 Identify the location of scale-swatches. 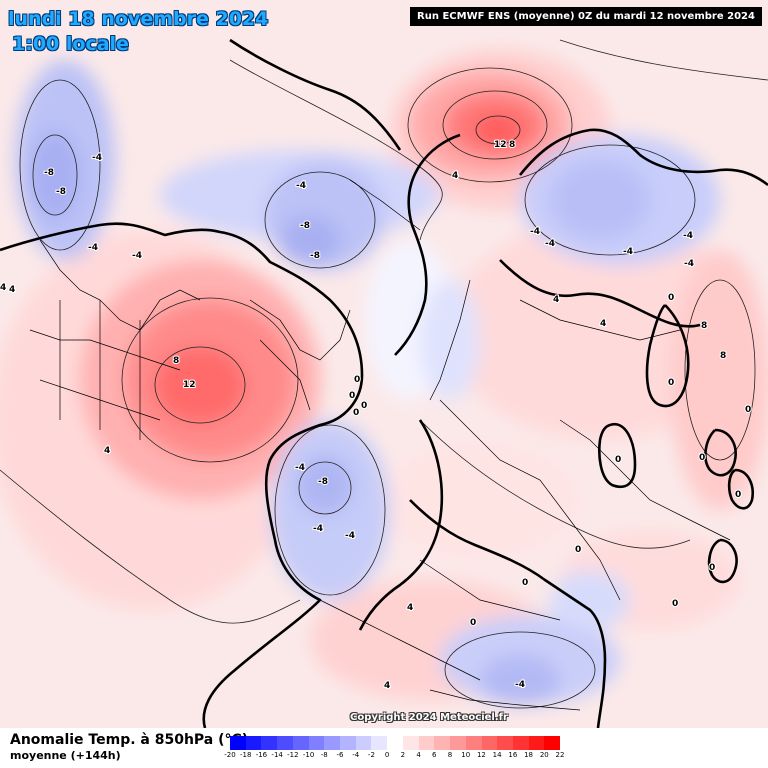
(395, 743).